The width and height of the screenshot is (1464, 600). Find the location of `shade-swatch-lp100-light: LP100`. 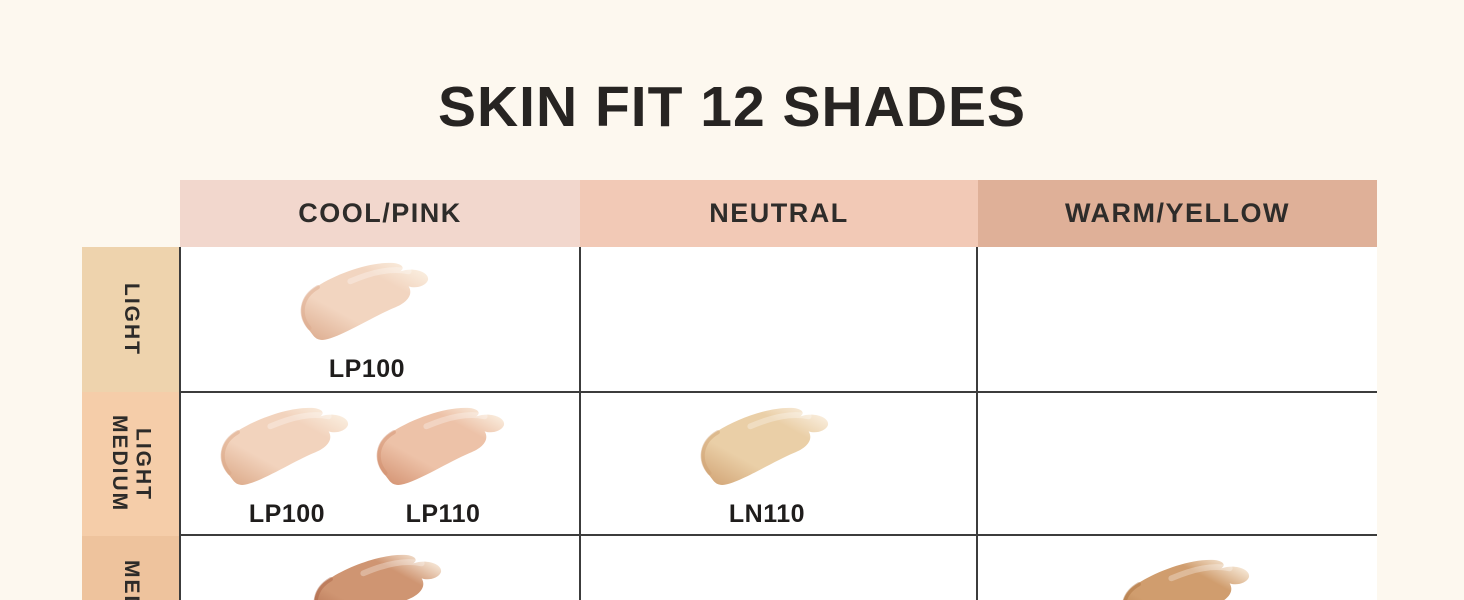

shade-swatch-lp100-light: LP100 is located at coordinates (367, 318).